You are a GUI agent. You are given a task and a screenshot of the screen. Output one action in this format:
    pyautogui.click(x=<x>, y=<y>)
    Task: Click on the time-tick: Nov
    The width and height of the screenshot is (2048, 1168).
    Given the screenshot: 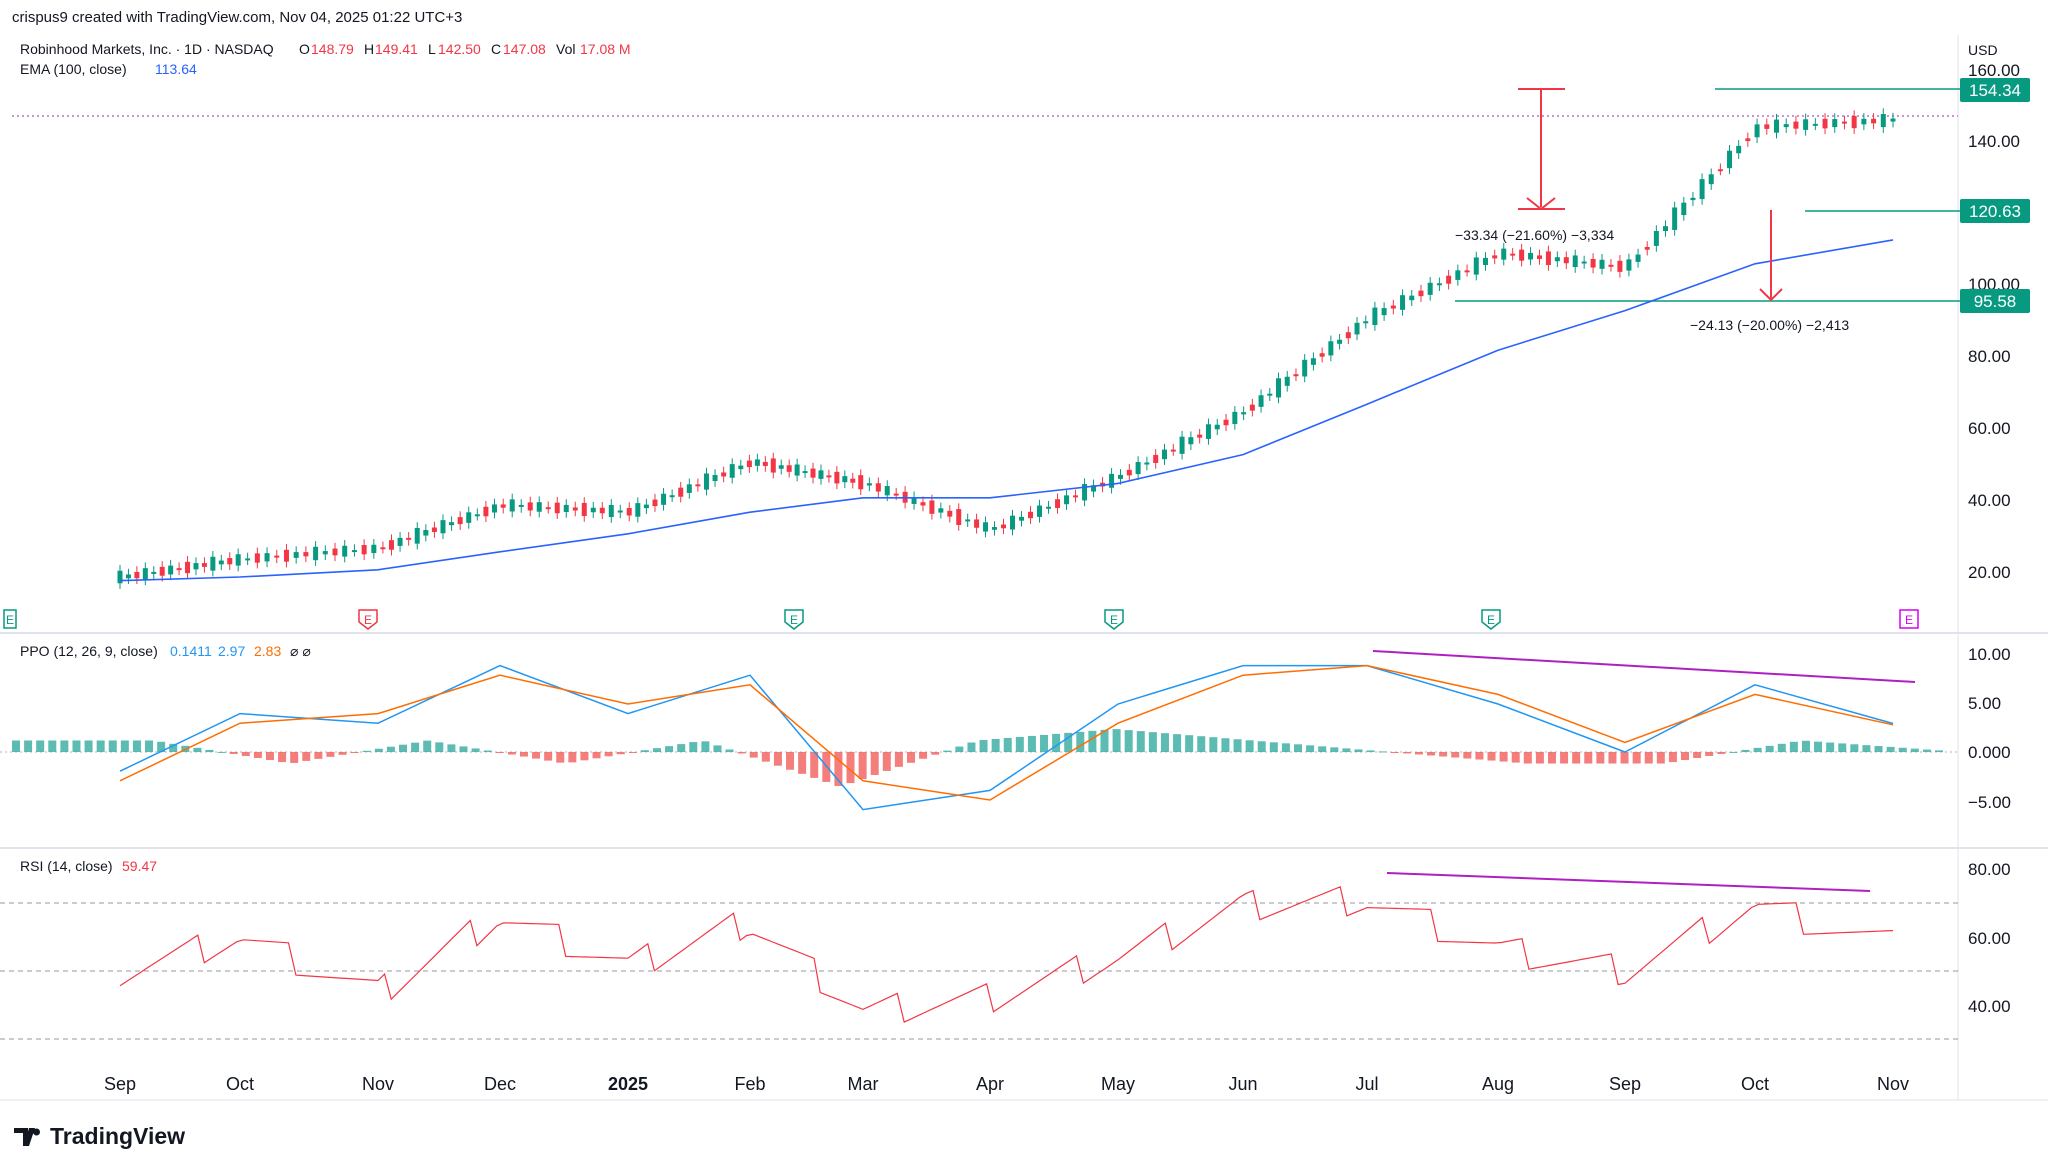 What is the action you would take?
    pyautogui.click(x=1893, y=1084)
    